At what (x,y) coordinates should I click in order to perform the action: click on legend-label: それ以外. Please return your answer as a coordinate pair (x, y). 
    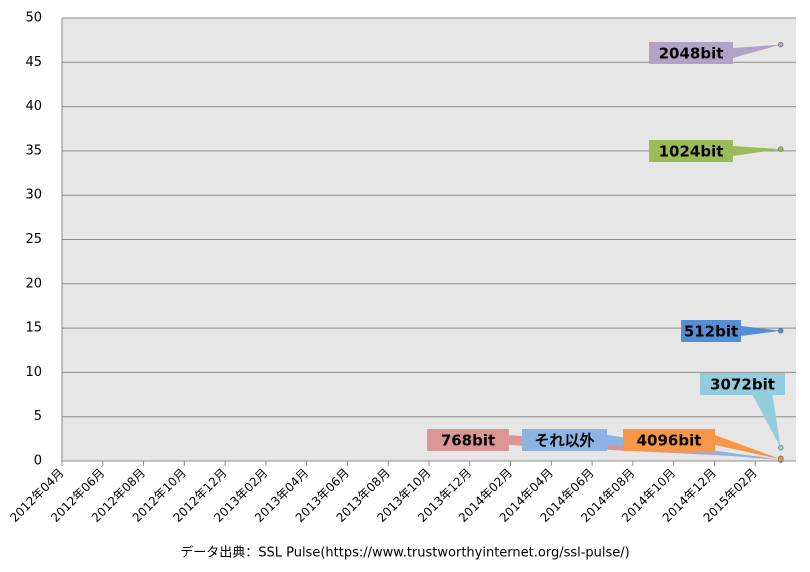
    Looking at the image, I should click on (564, 441).